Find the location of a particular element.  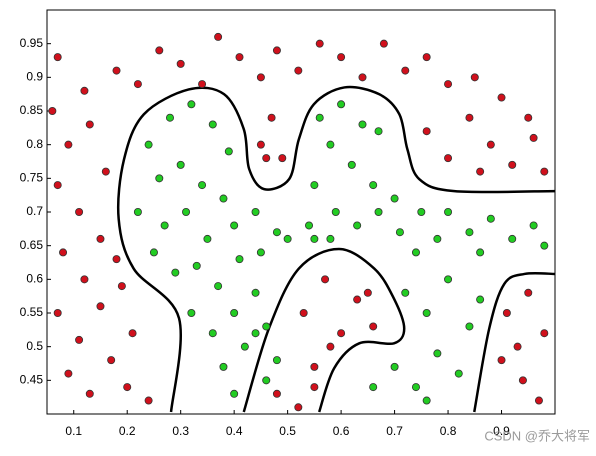

y-tick-label: 0.75 is located at coordinates (32, 178).